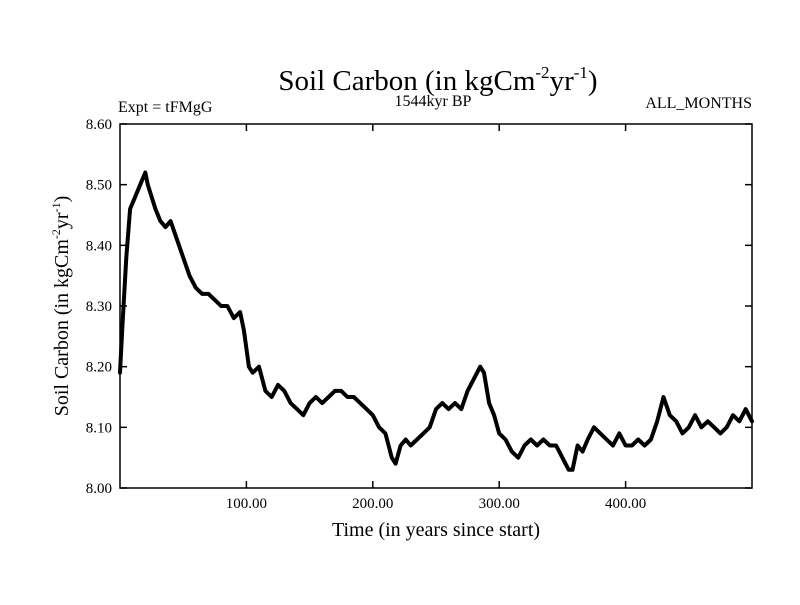  I want to click on y-axis-label-mid: yr, so click(62, 220).